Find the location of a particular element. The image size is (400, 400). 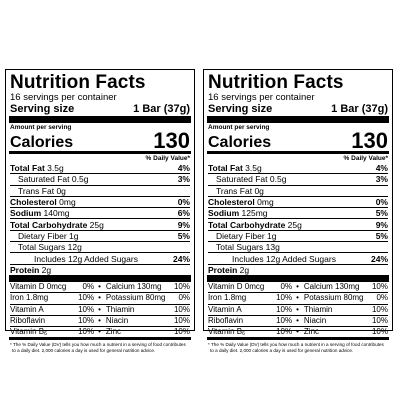

nutrient-text: Trans Fat is located at coordinates (234, 190).